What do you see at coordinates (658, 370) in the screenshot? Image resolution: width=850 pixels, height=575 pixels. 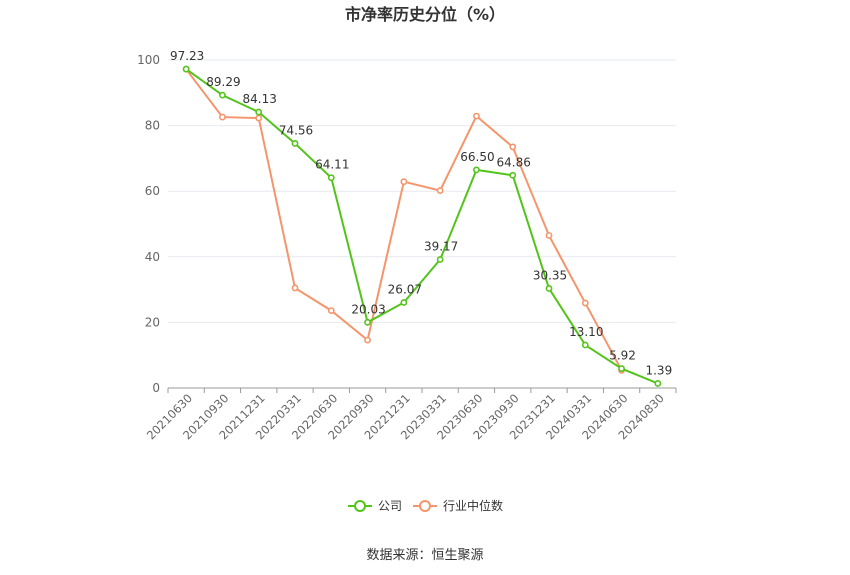 I see `data-label: 1.39` at bounding box center [658, 370].